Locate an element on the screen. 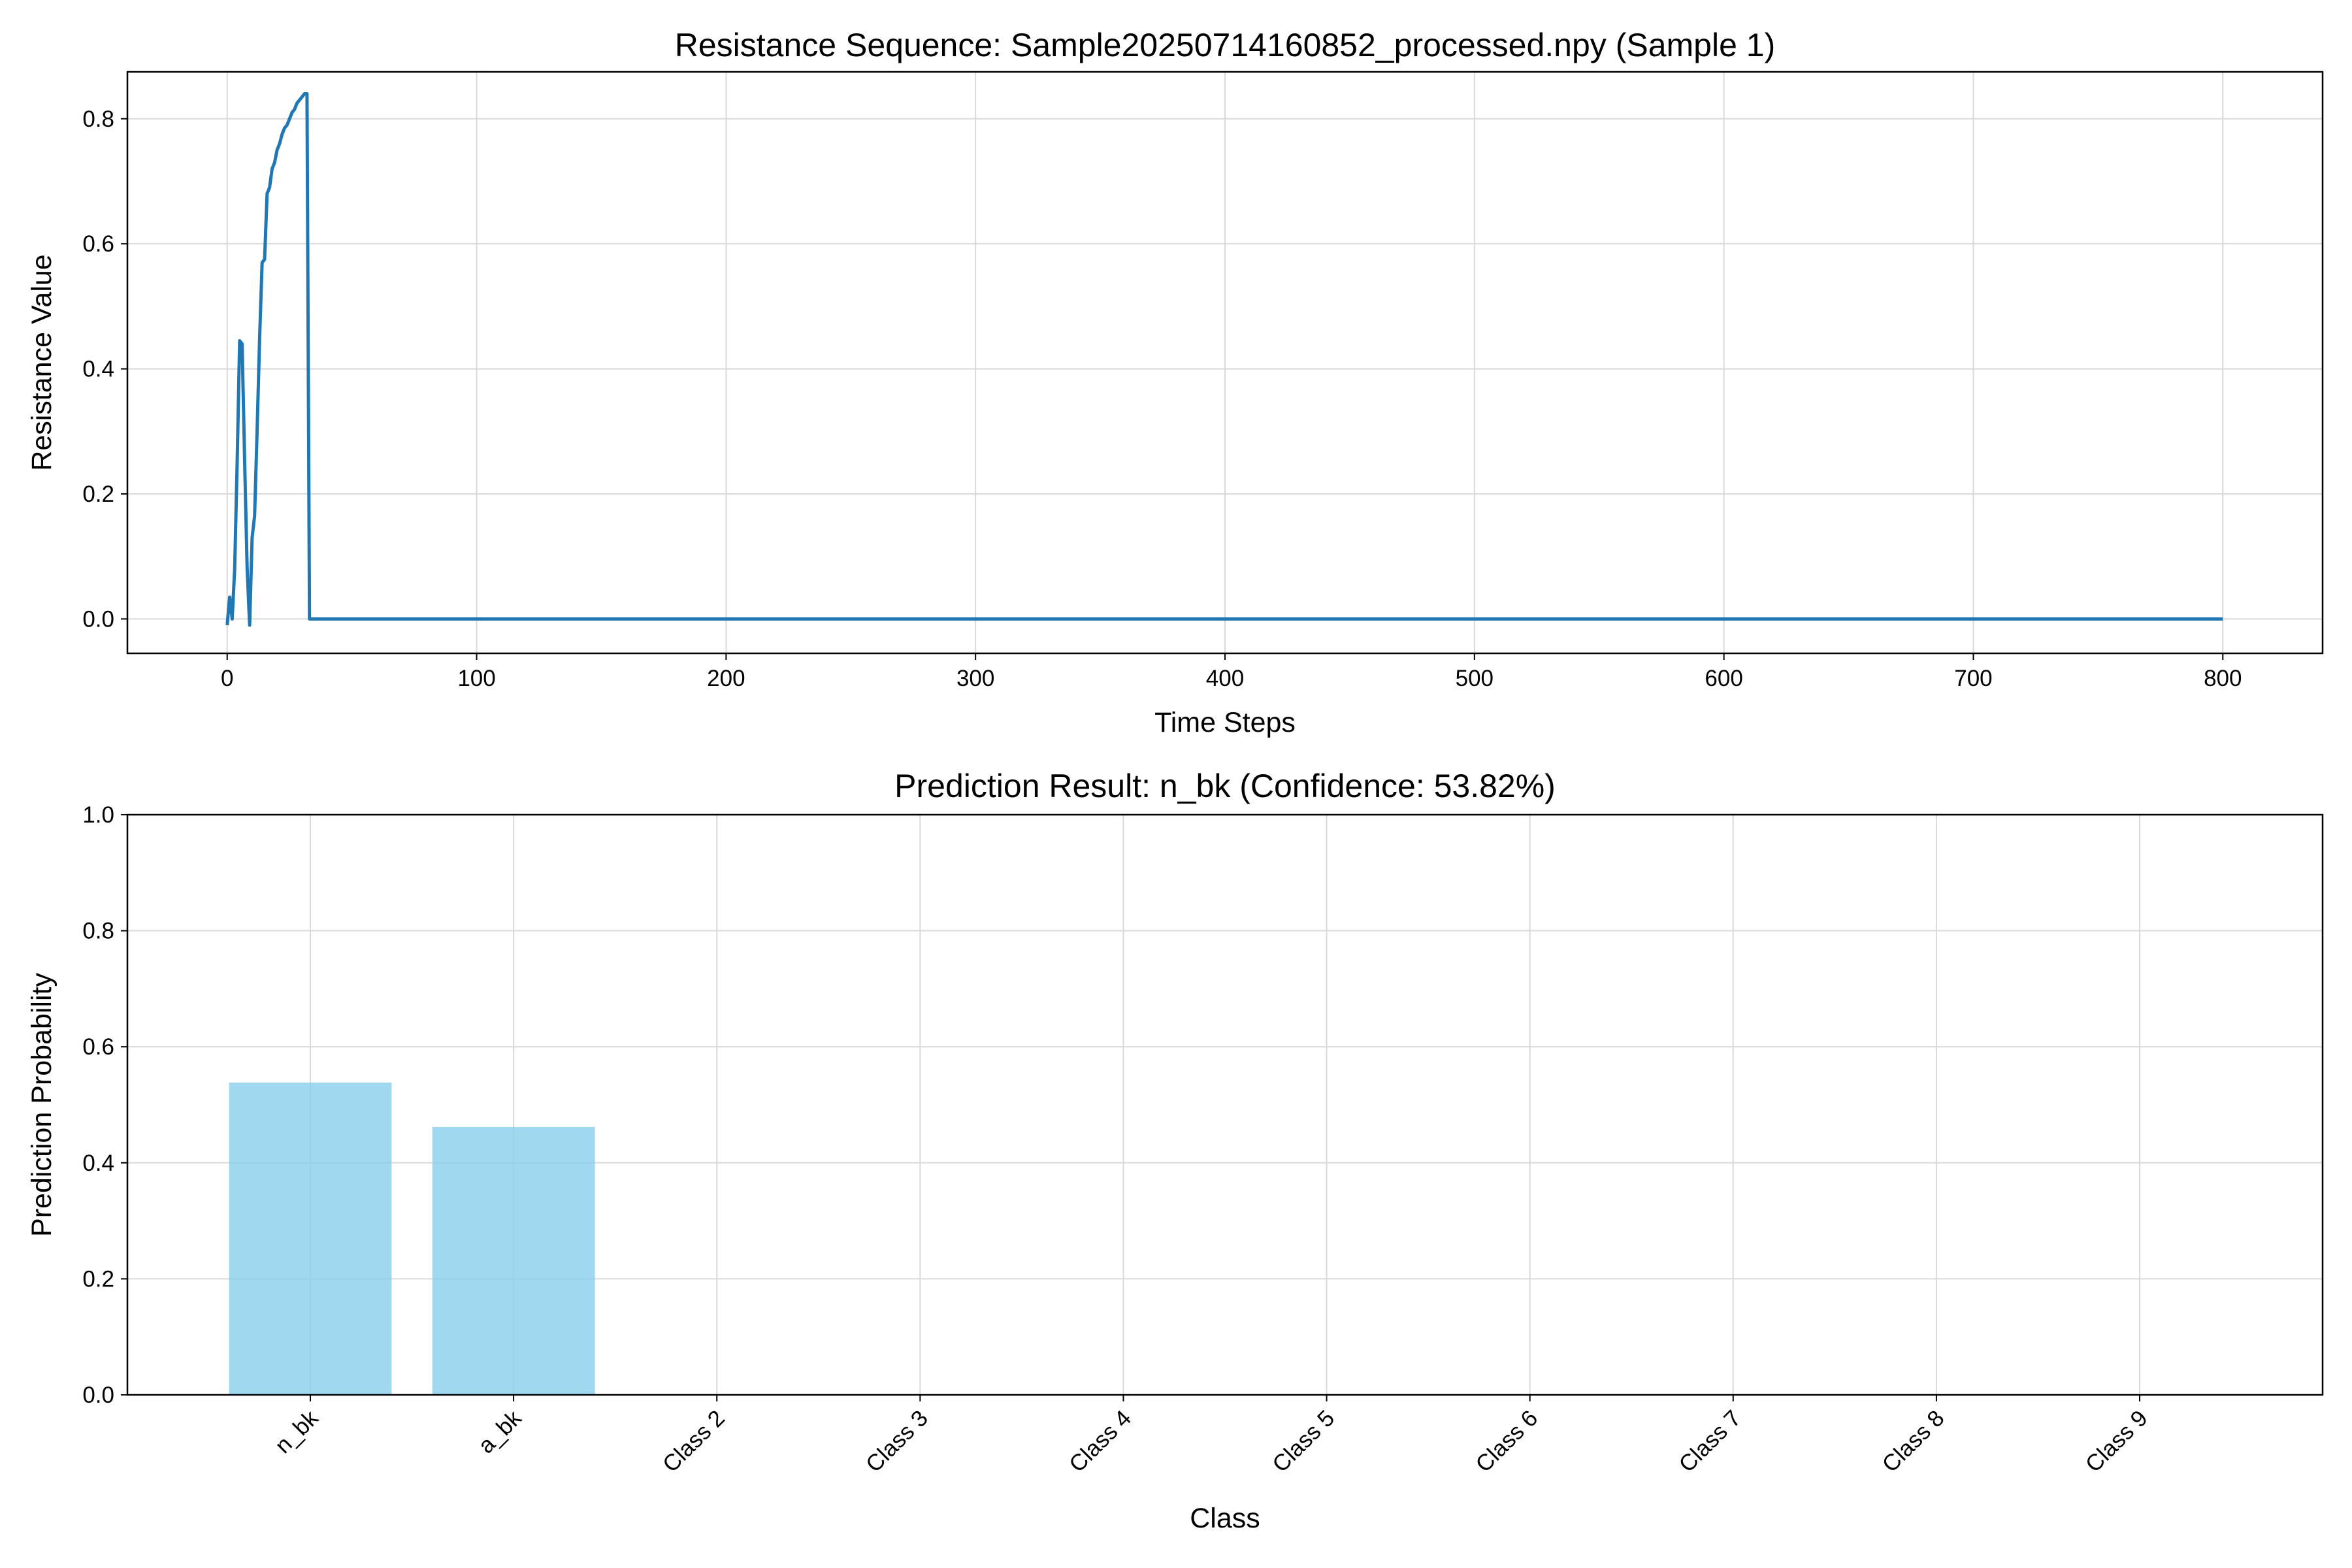 The height and width of the screenshot is (1568, 2352). x-tick-label: 0 is located at coordinates (227, 678).